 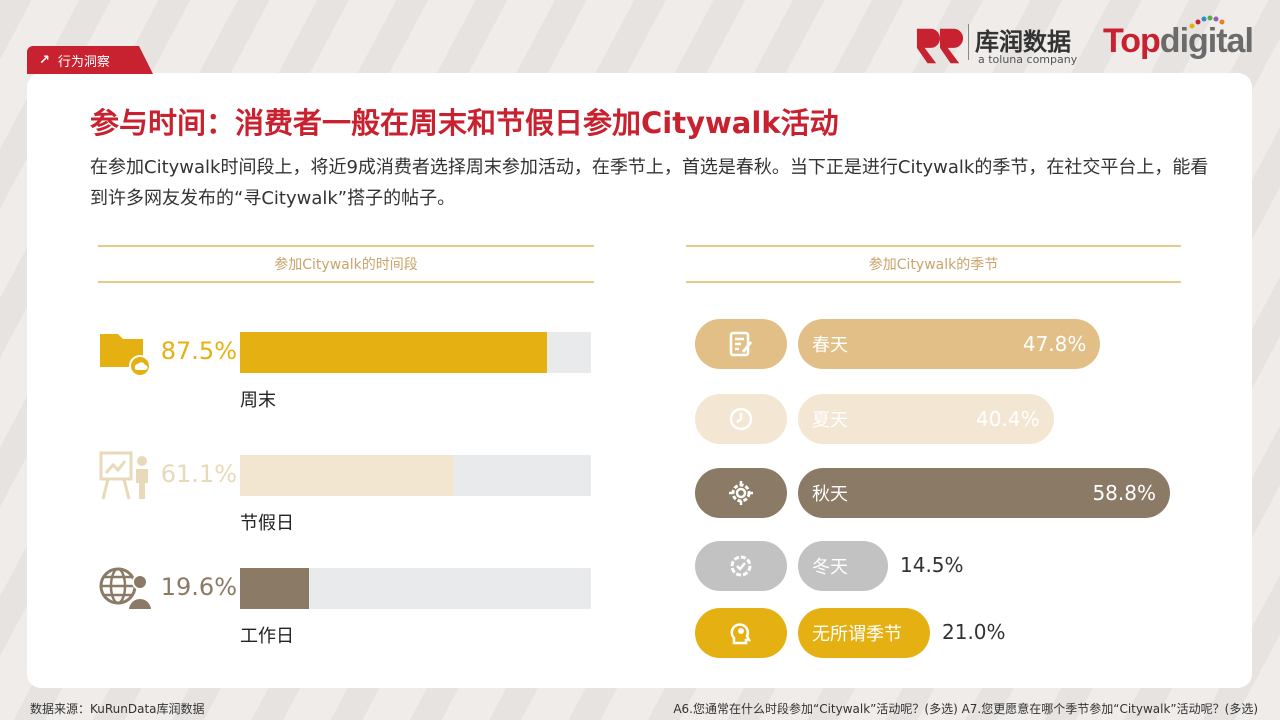 I want to click on topdigital-logo-a: Top, so click(x=1132, y=41).